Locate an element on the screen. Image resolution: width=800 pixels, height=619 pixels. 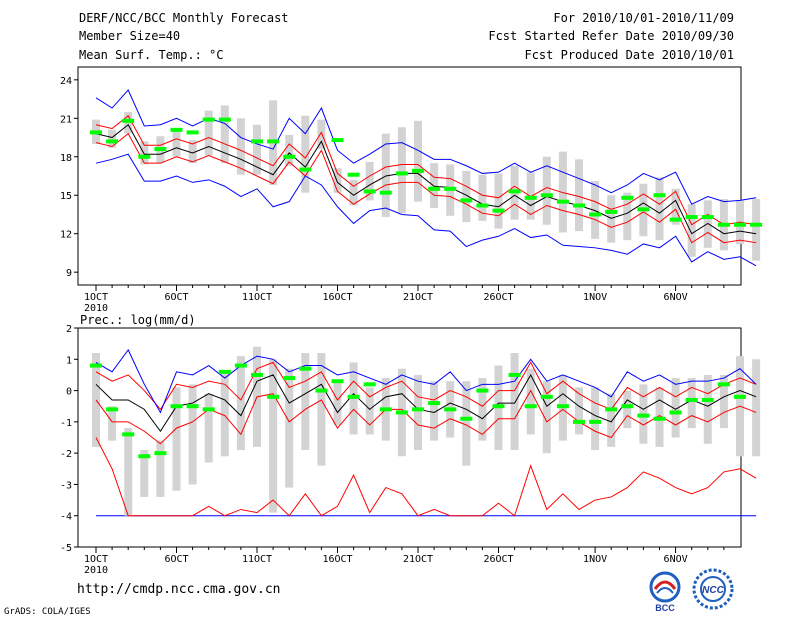
variable-label: Mean Surf. Temp.: °C is located at coordinates (151, 55).